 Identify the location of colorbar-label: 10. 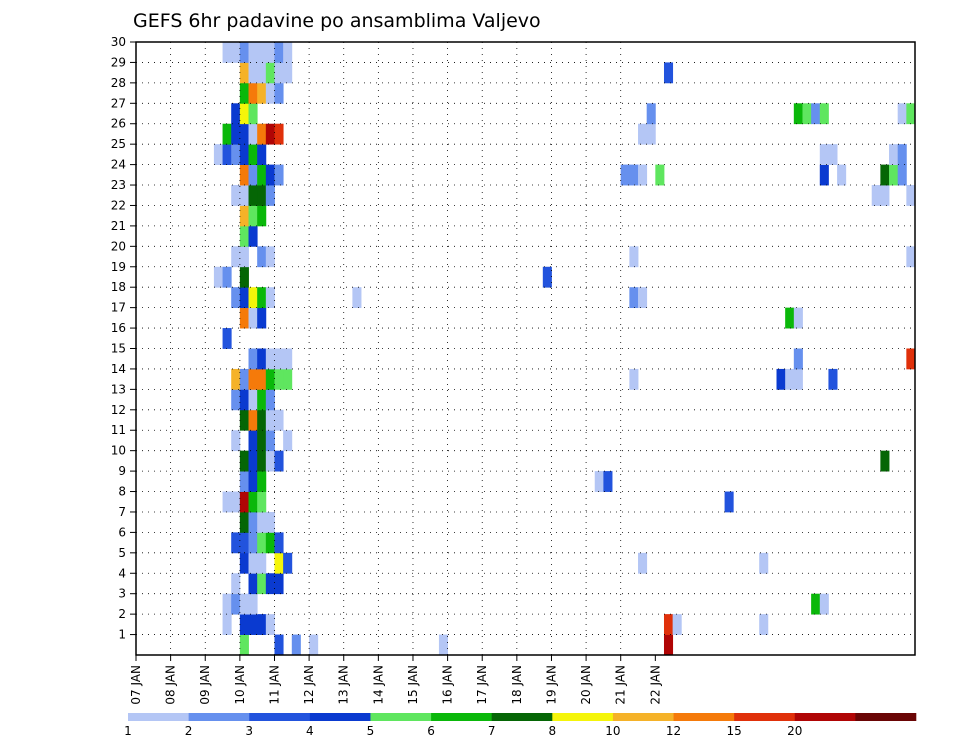
(612, 731).